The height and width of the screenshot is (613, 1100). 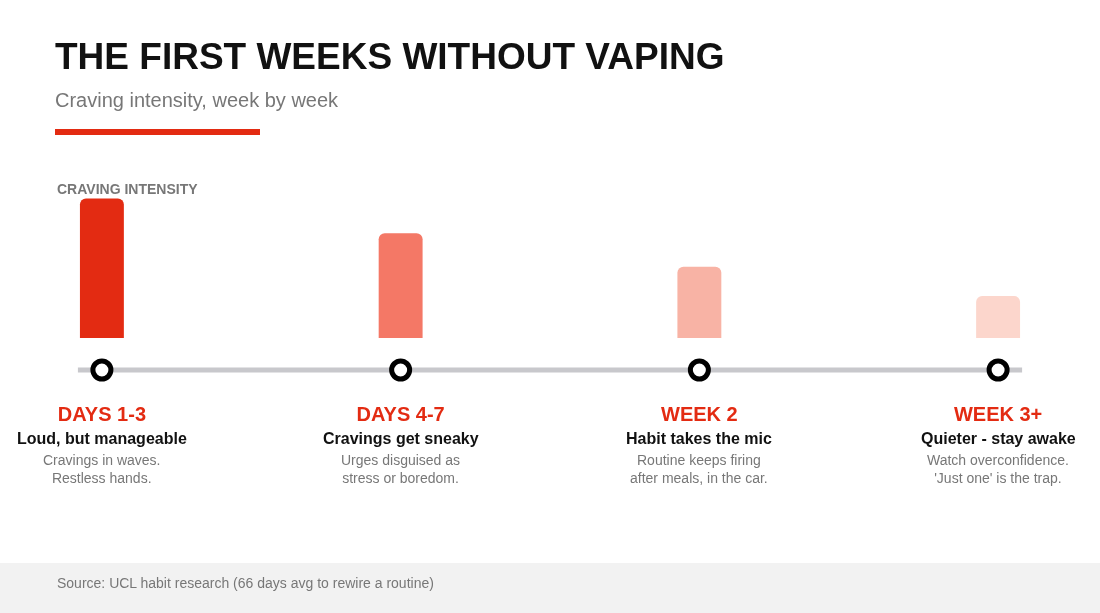 What do you see at coordinates (699, 469) in the screenshot?
I see `text: Routine keeps firing after meals, in the car.` at bounding box center [699, 469].